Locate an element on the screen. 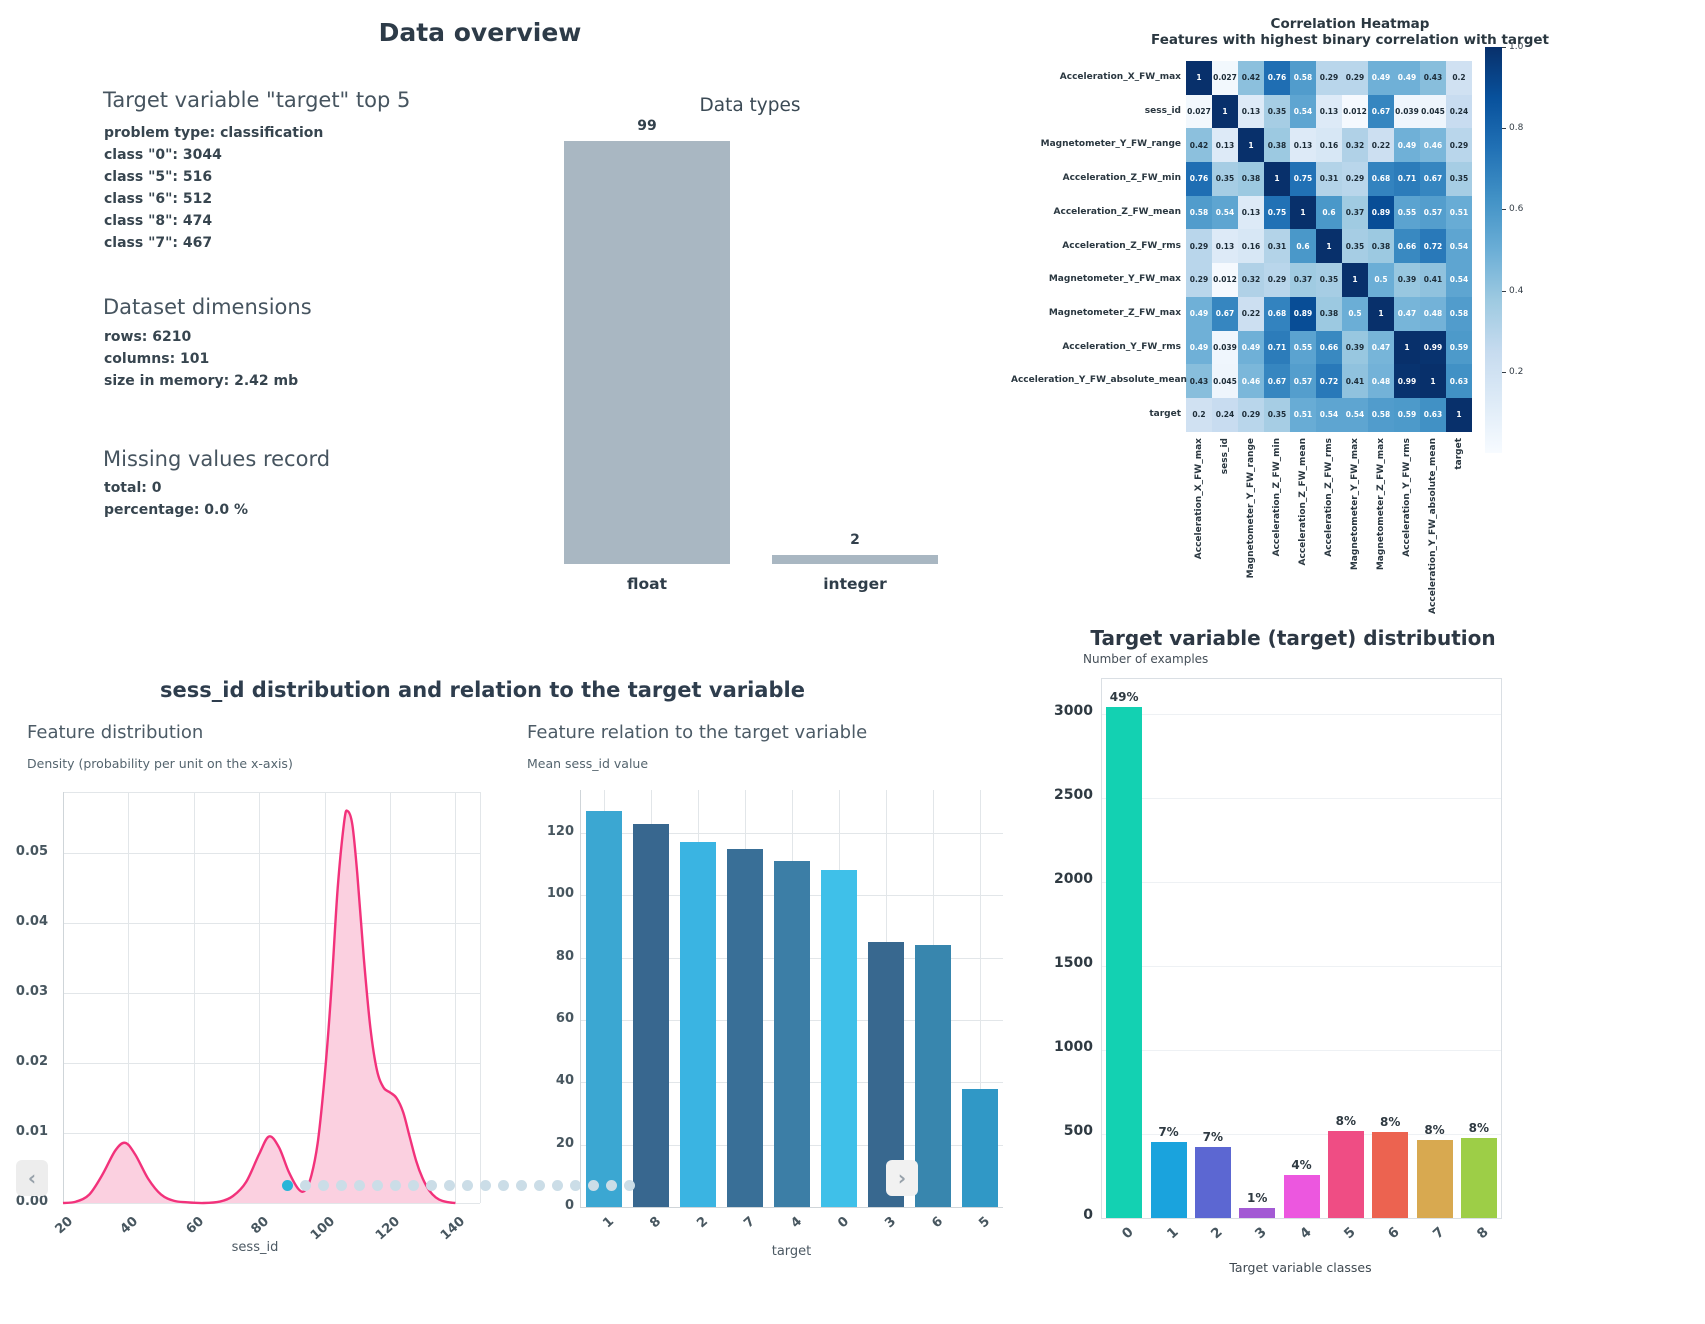 The image size is (1705, 1324). y-tick-label: 100 is located at coordinates (560, 894).